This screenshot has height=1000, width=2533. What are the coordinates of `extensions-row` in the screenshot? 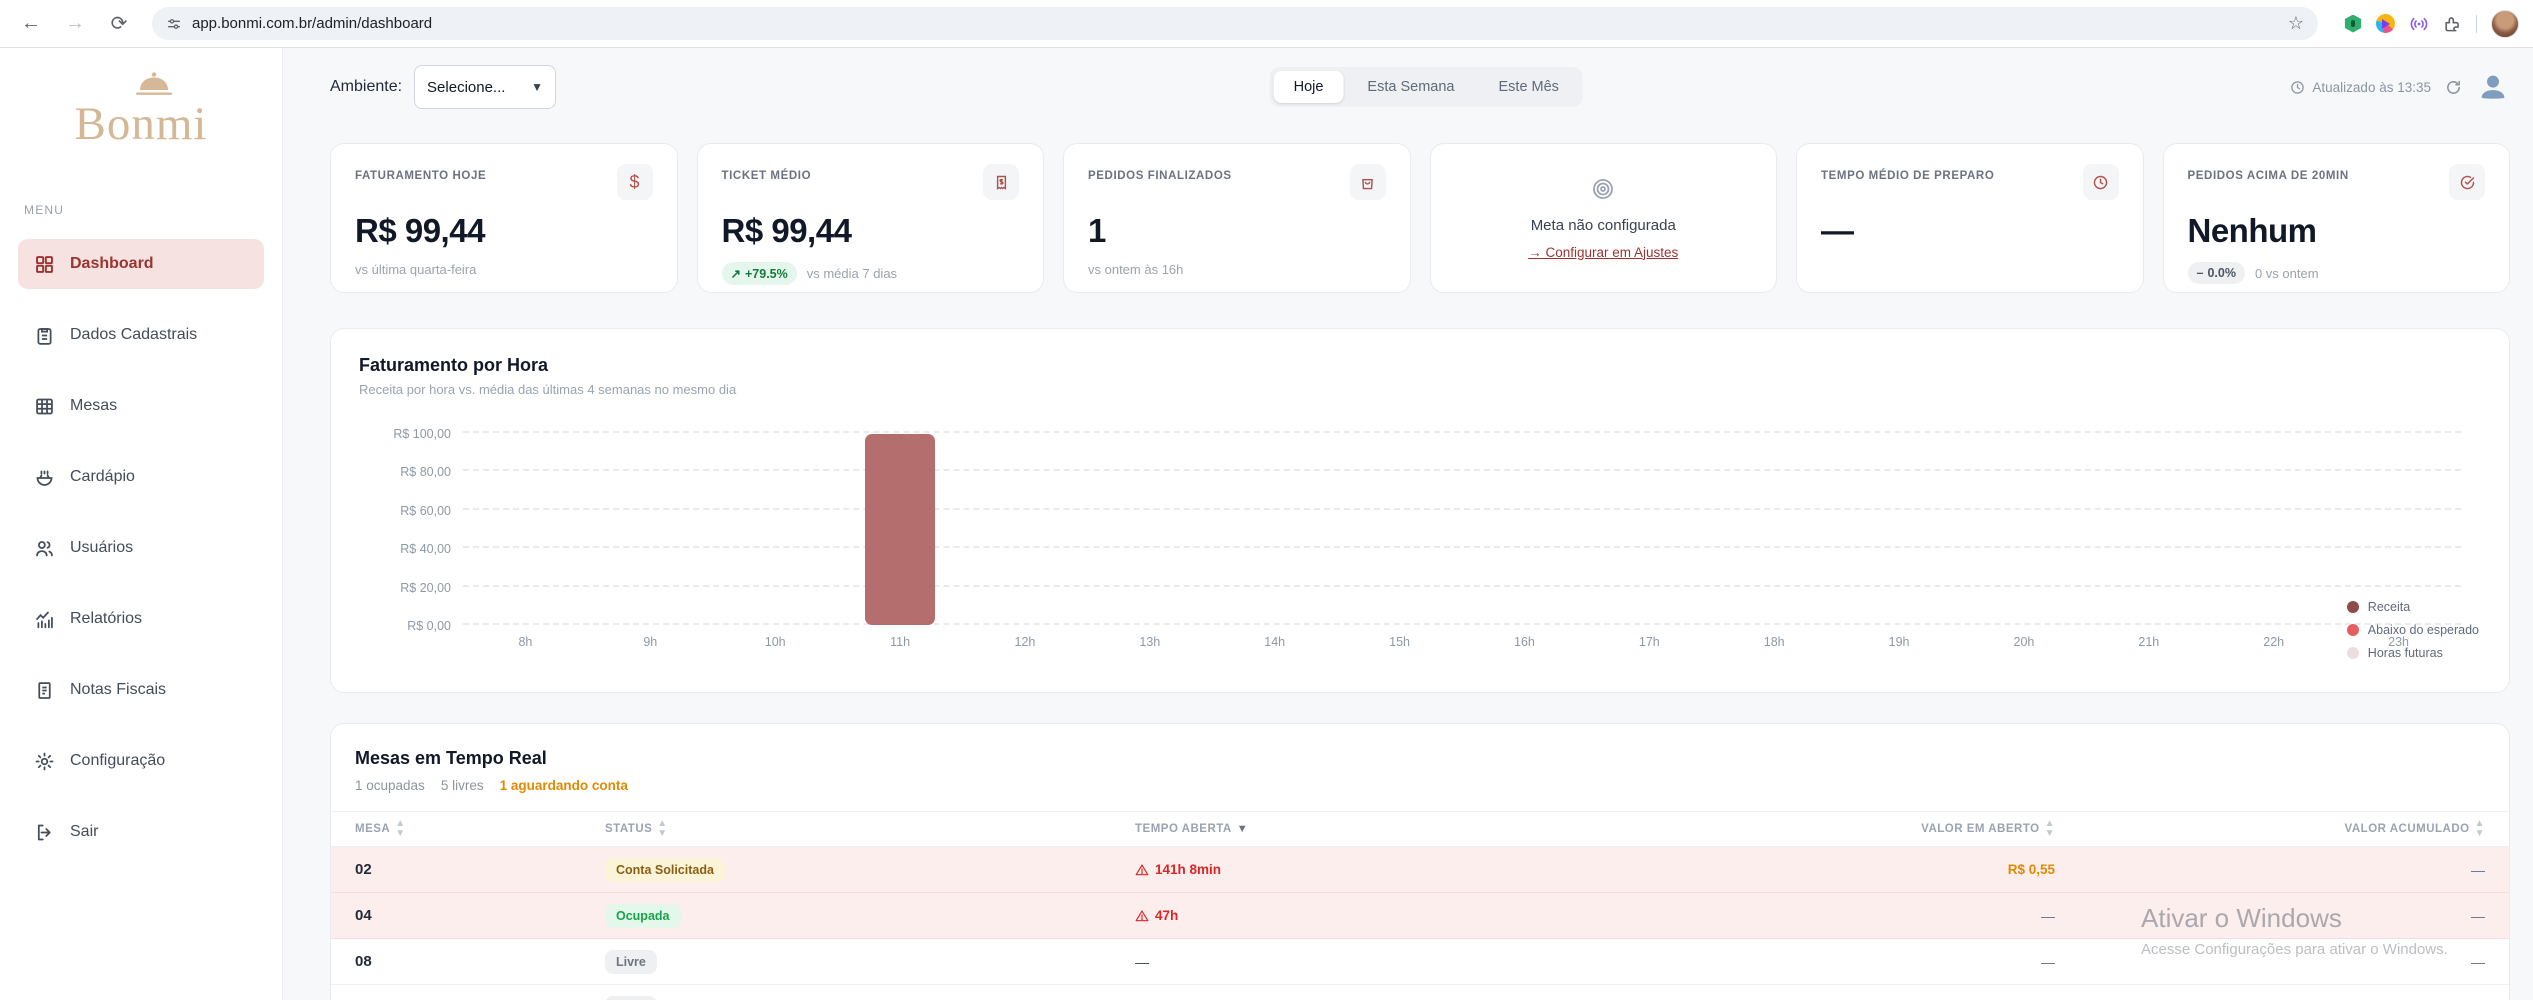 It's located at (2431, 23).